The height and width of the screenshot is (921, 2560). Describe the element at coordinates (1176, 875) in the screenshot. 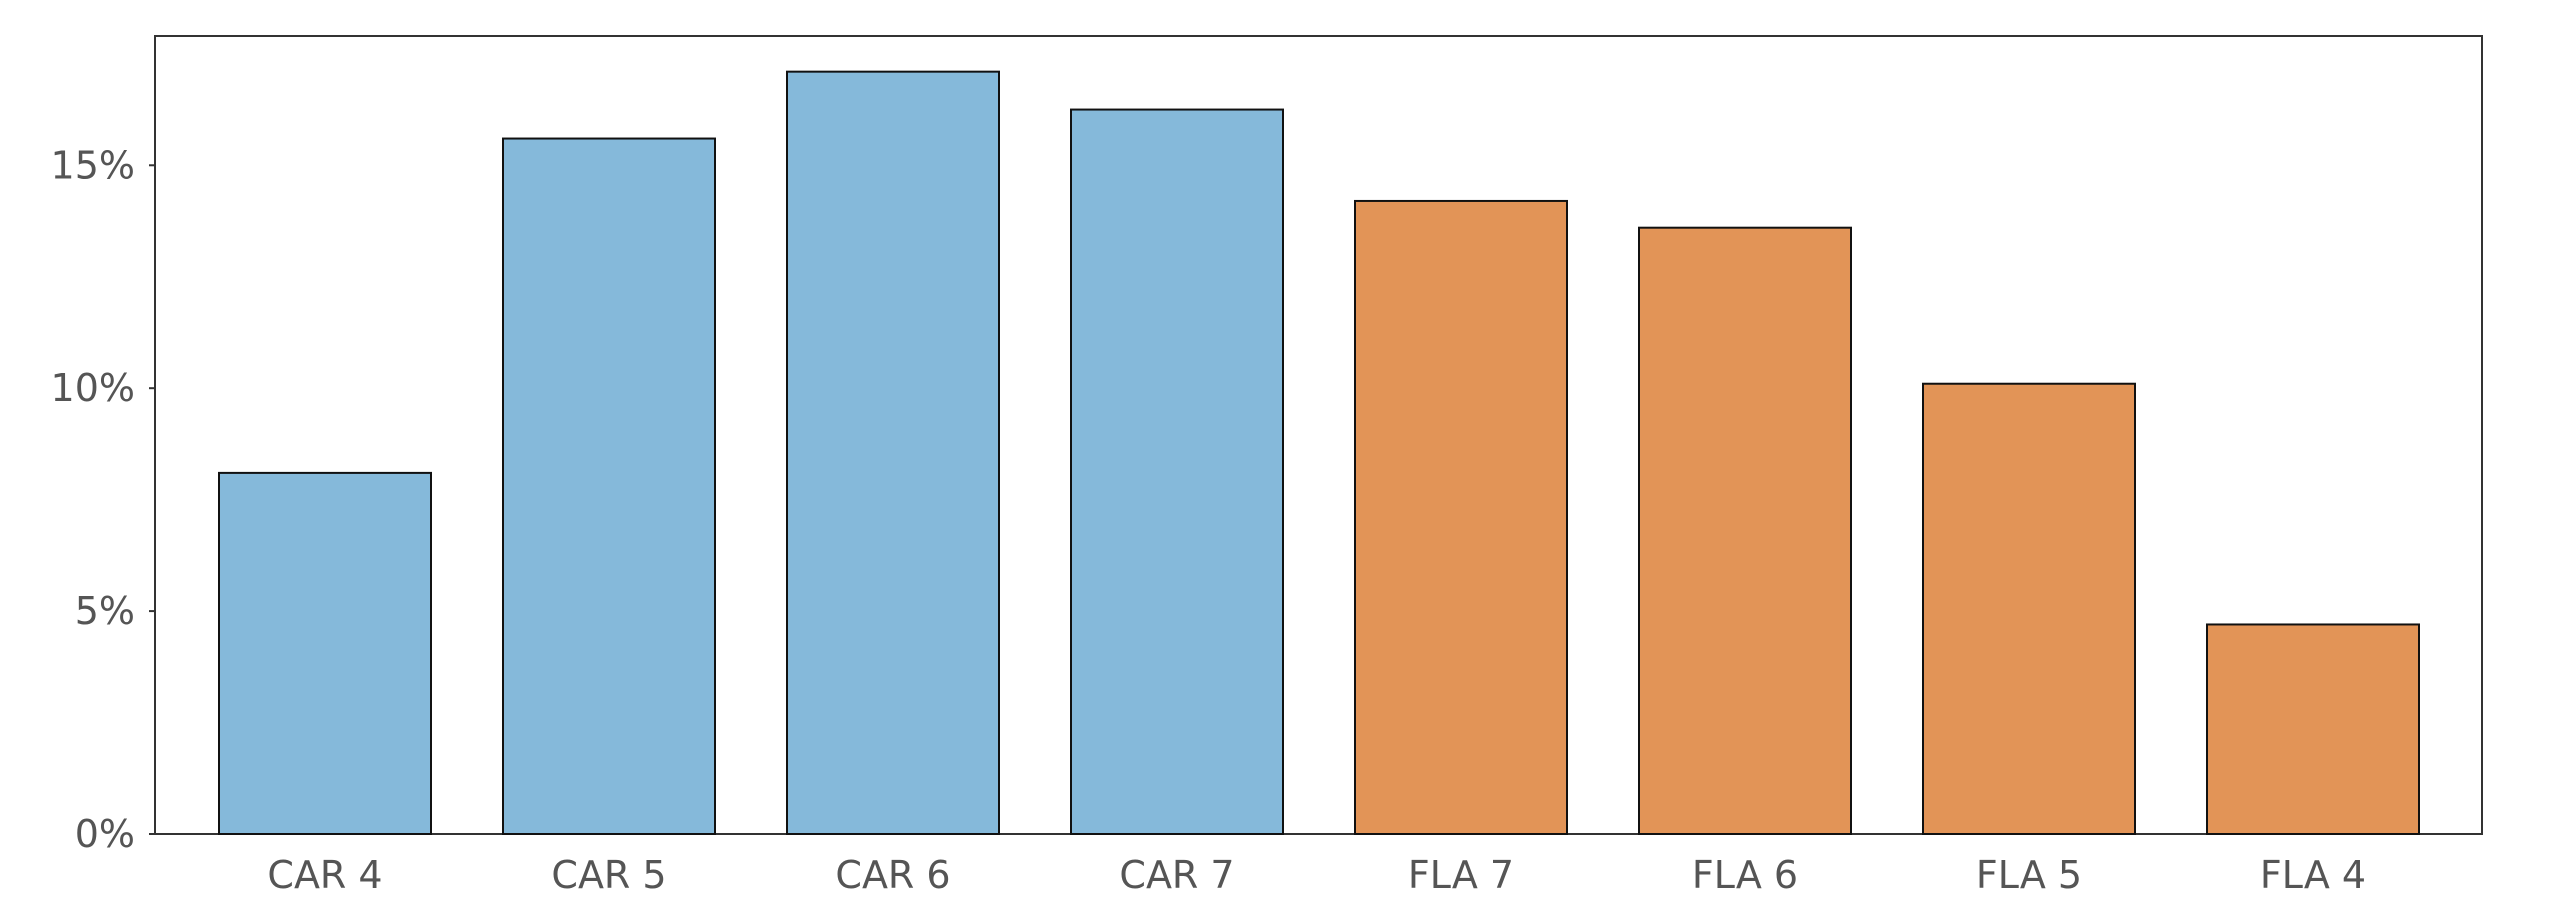

I see `x-tick-label: CAR 7` at that location.